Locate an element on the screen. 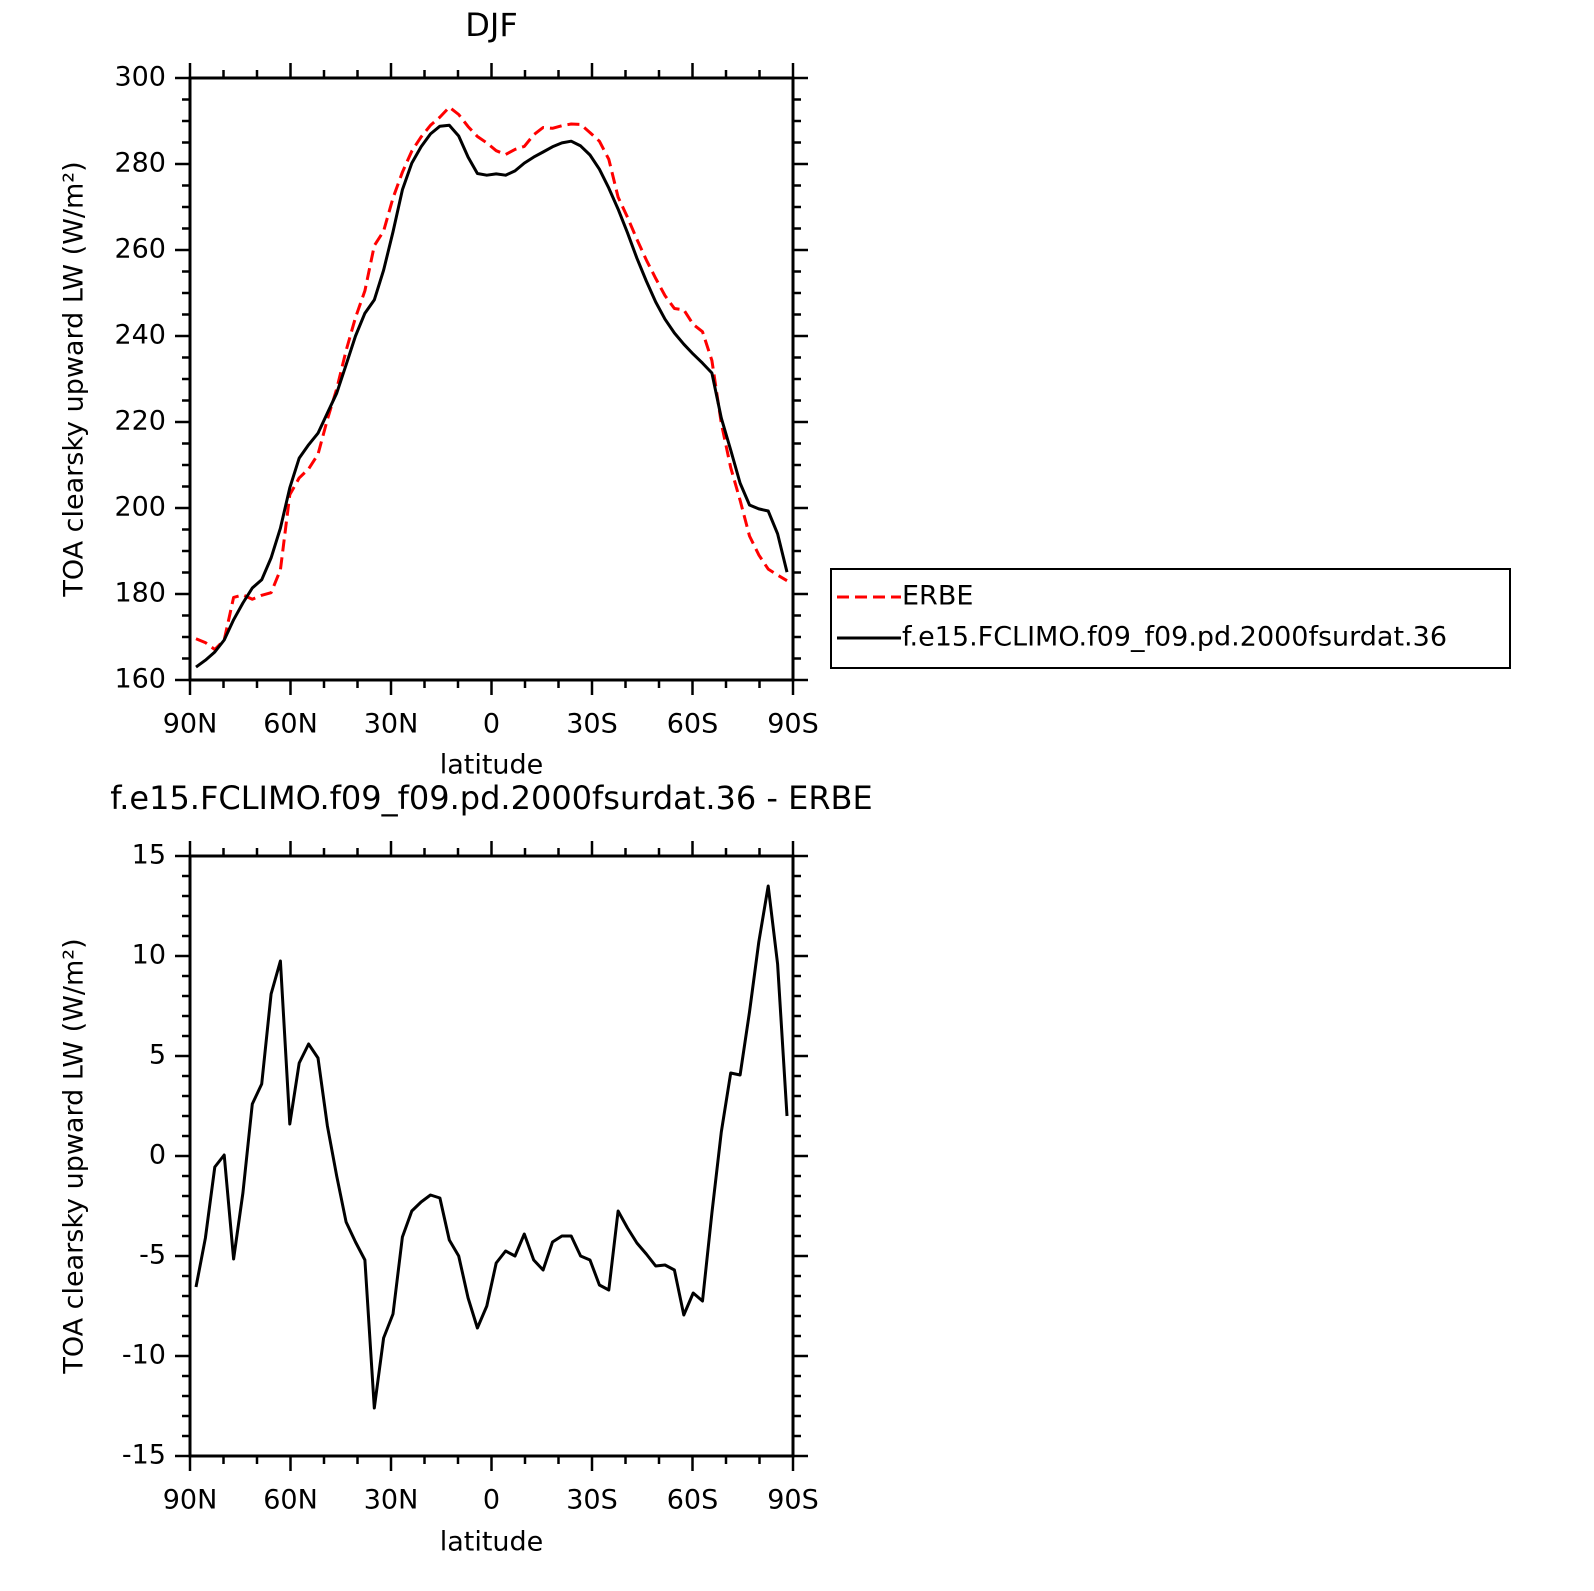 The height and width of the screenshot is (1591, 1594). y-tick-label: 5 is located at coordinates (157, 1055).